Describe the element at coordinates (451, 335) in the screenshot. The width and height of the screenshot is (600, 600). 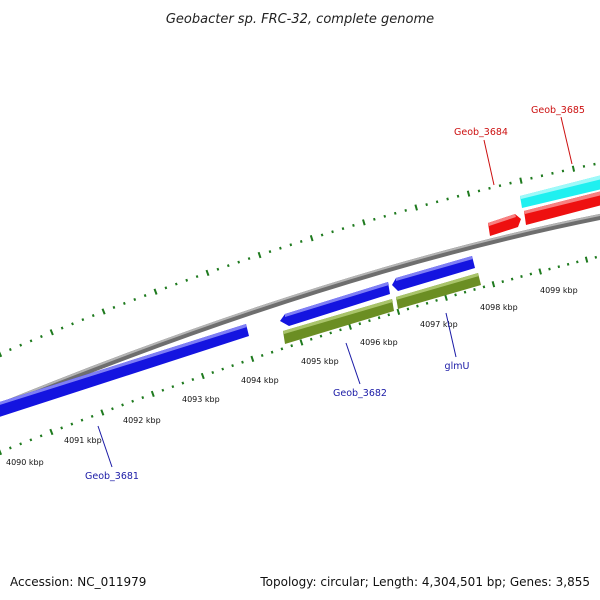
I see `callout-line-glmu` at that location.